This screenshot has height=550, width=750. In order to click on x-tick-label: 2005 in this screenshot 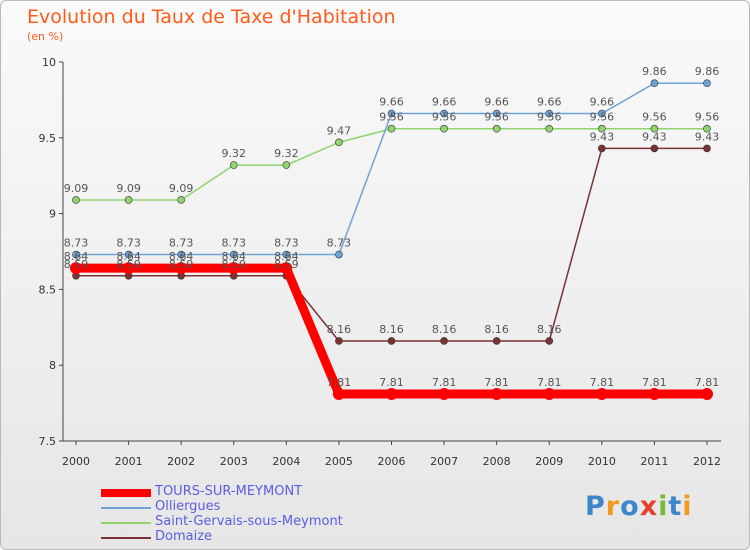, I will do `click(339, 461)`.